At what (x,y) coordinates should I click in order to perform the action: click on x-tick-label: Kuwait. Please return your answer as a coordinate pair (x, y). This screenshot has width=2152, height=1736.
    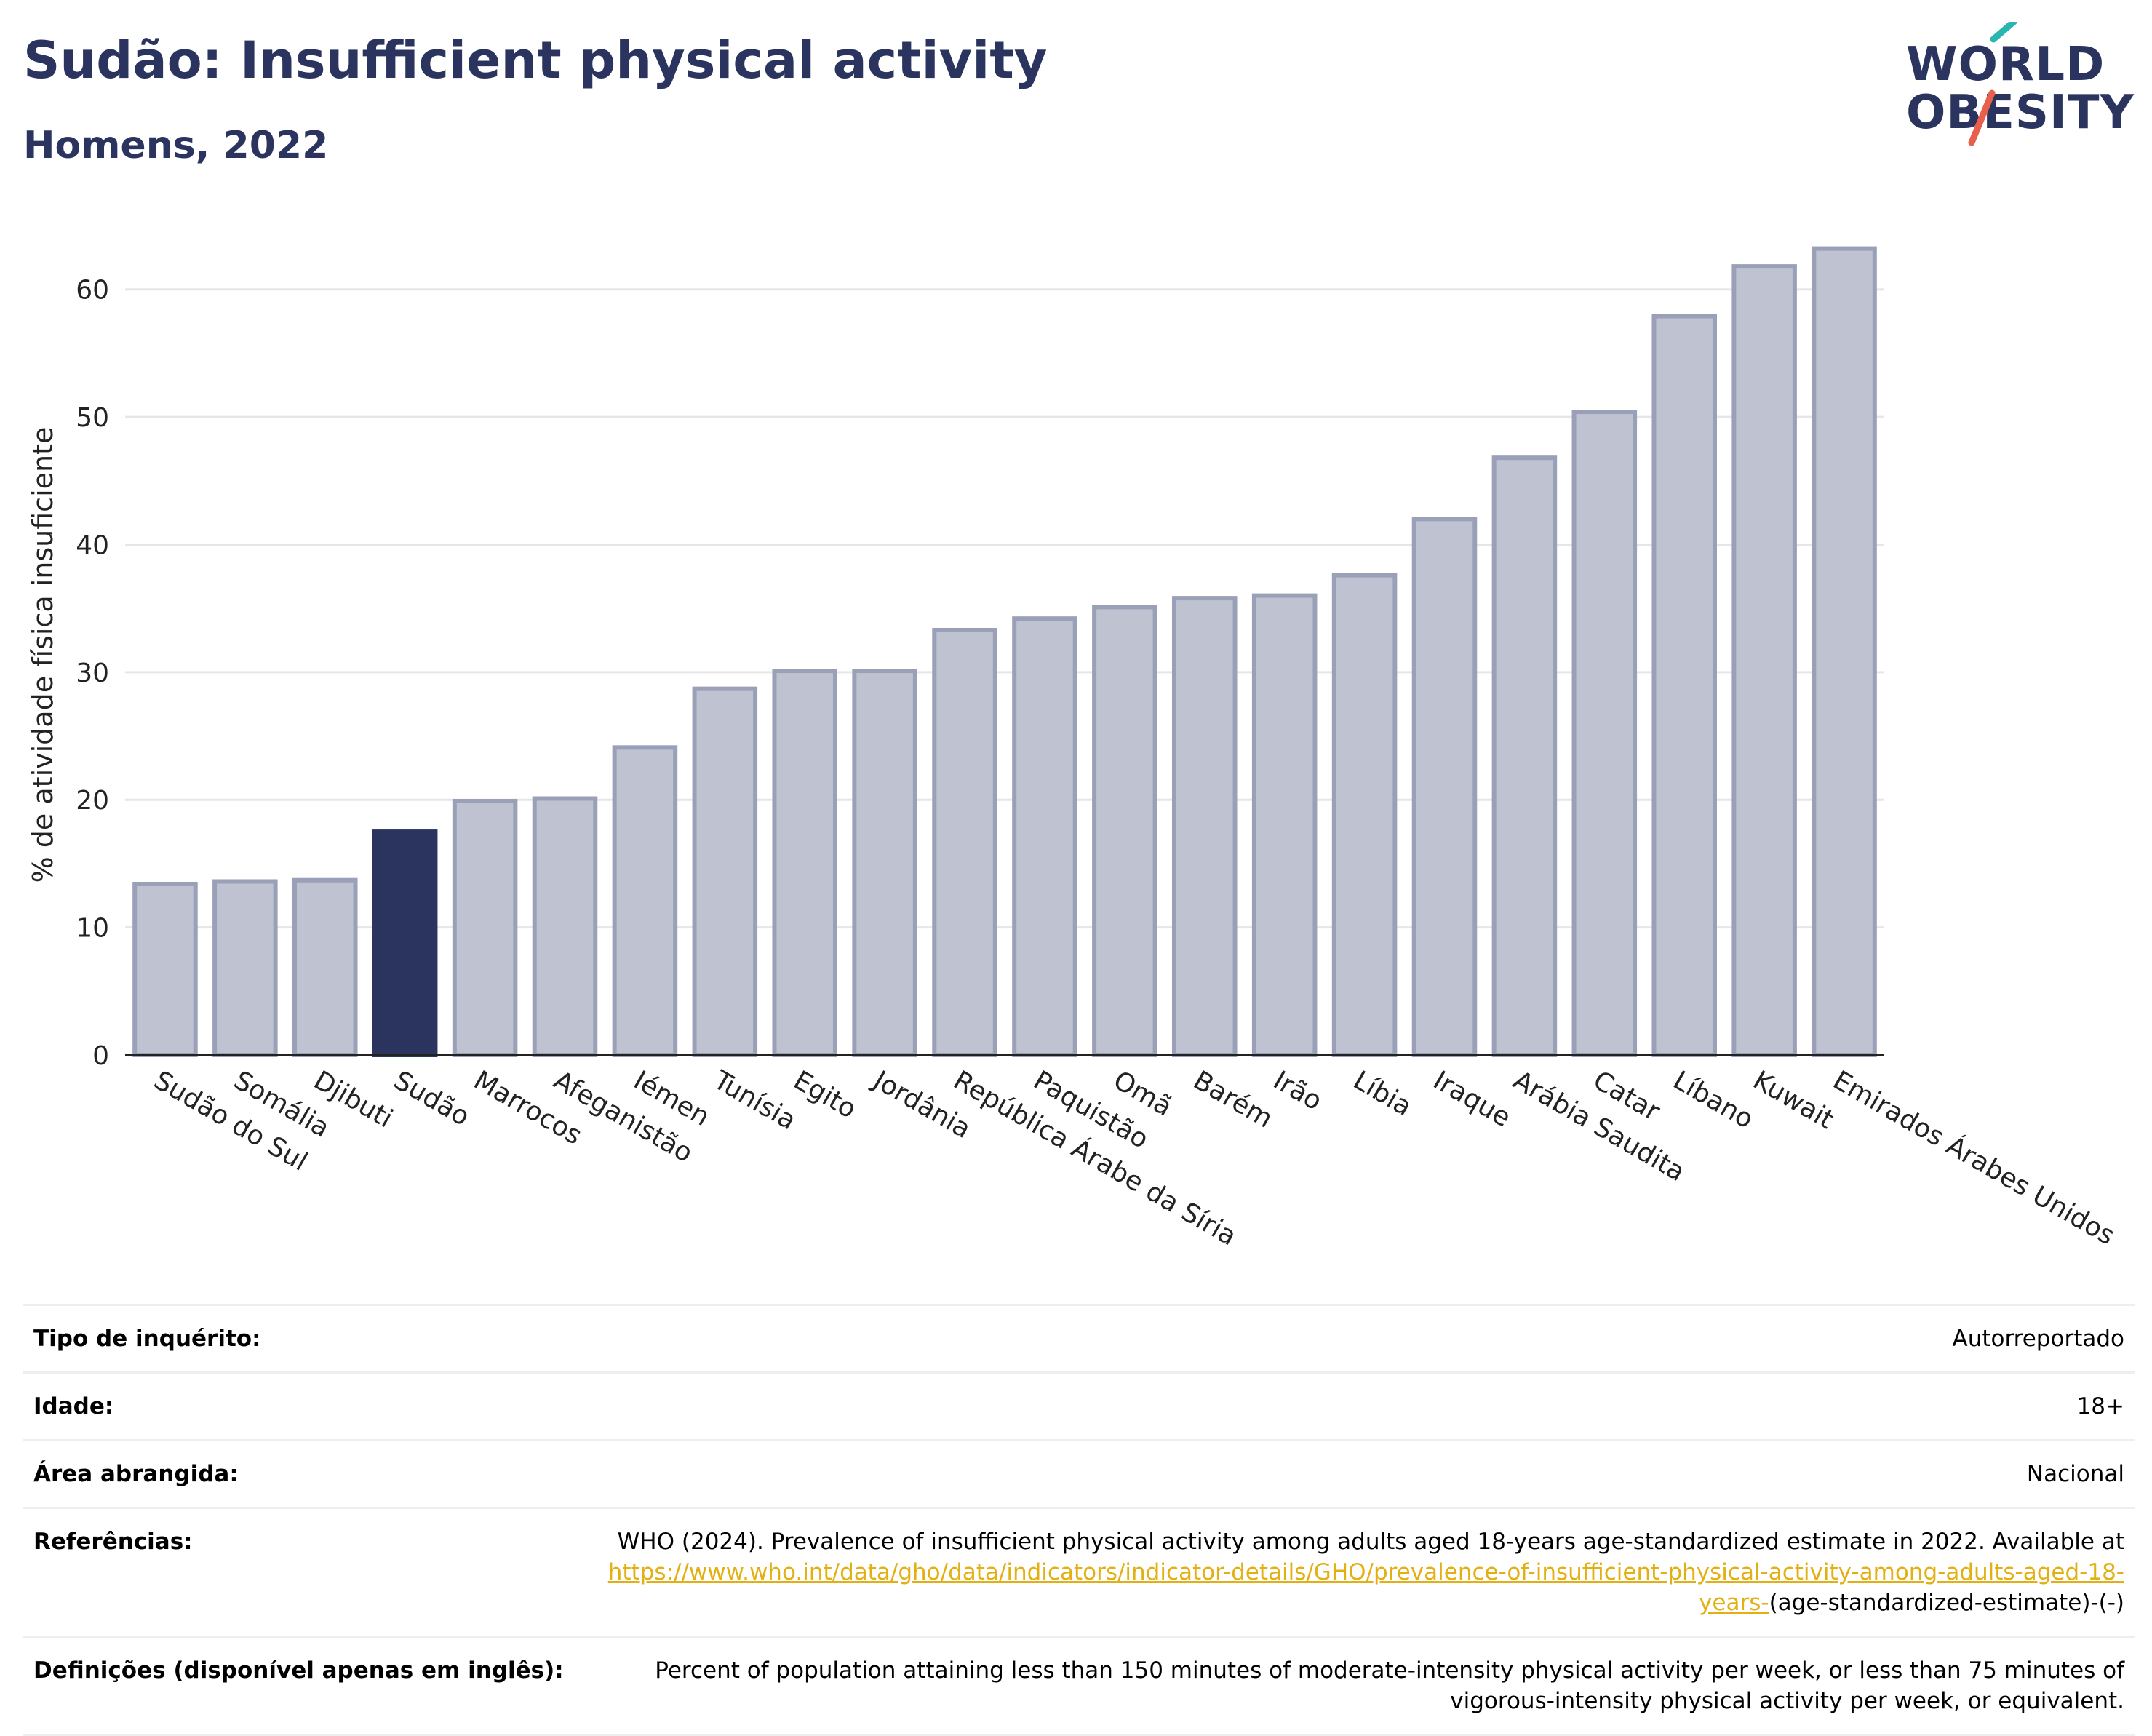
    Looking at the image, I should click on (1794, 1100).